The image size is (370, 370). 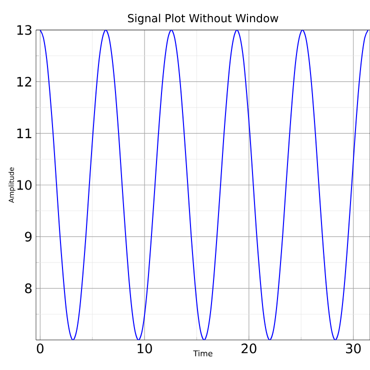 What do you see at coordinates (203, 19) in the screenshot?
I see `chart-title: Signal Plot Without Window` at bounding box center [203, 19].